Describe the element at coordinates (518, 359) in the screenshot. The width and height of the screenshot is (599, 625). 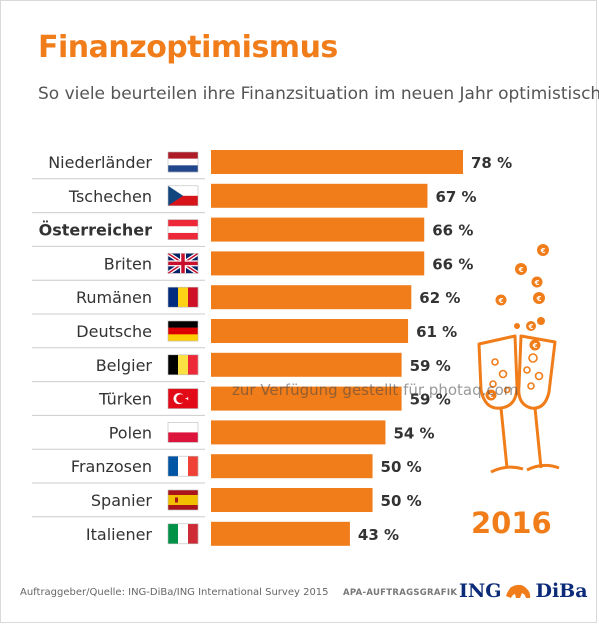
I see `champagne-glasses-with-euro-bubbles-icon: € € € € € € € €` at that location.